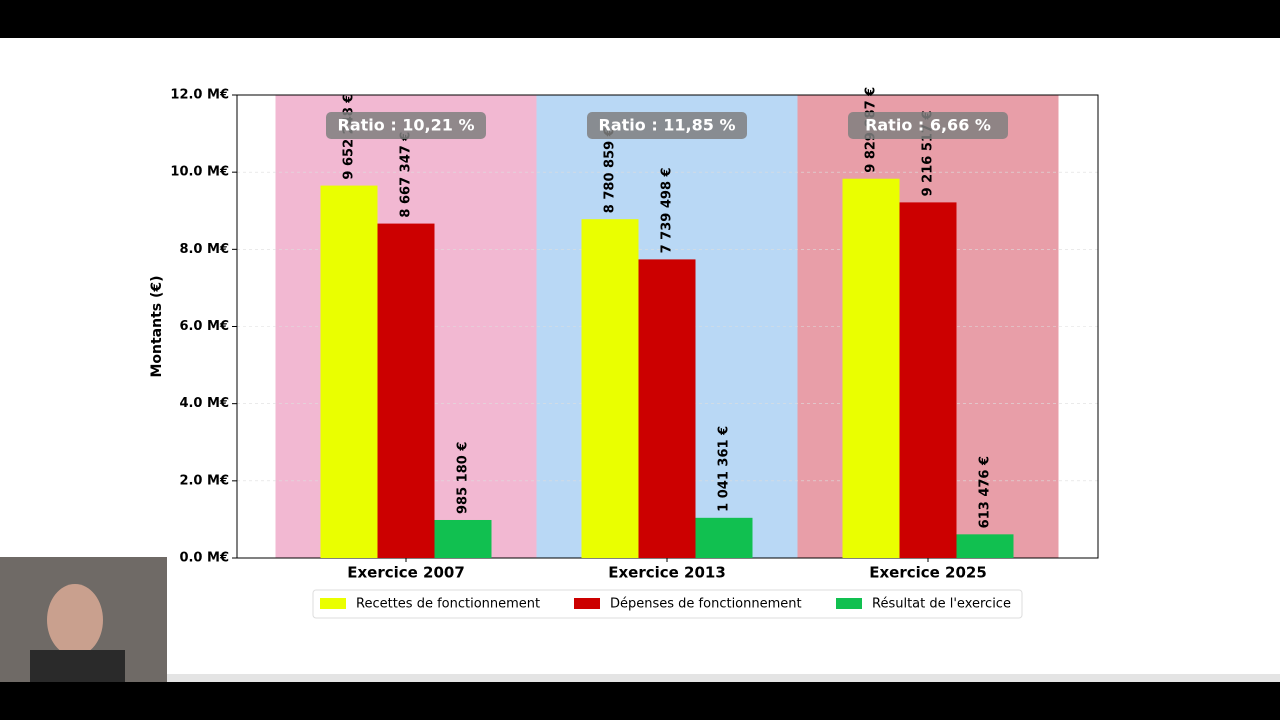 This screenshot has width=1280, height=720. Describe the element at coordinates (640, 678) in the screenshot. I see `taskbar` at that location.